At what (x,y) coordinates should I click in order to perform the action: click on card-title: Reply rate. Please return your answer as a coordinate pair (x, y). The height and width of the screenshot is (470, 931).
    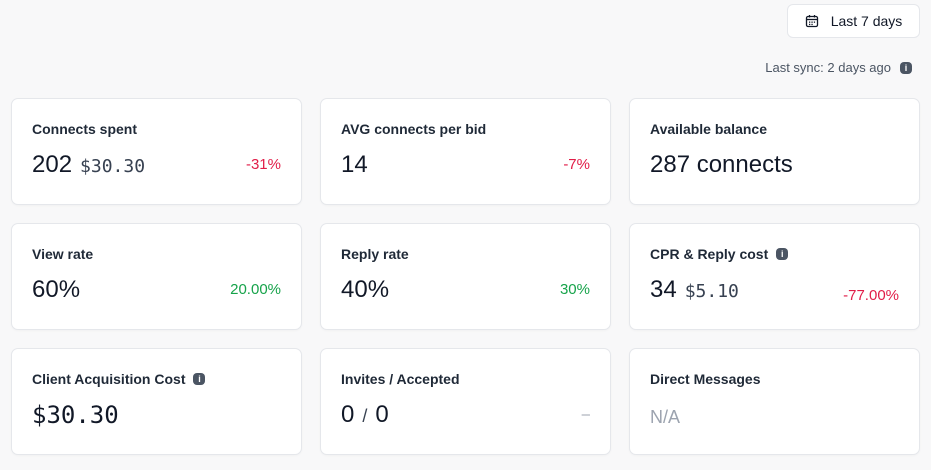
    Looking at the image, I should click on (375, 254).